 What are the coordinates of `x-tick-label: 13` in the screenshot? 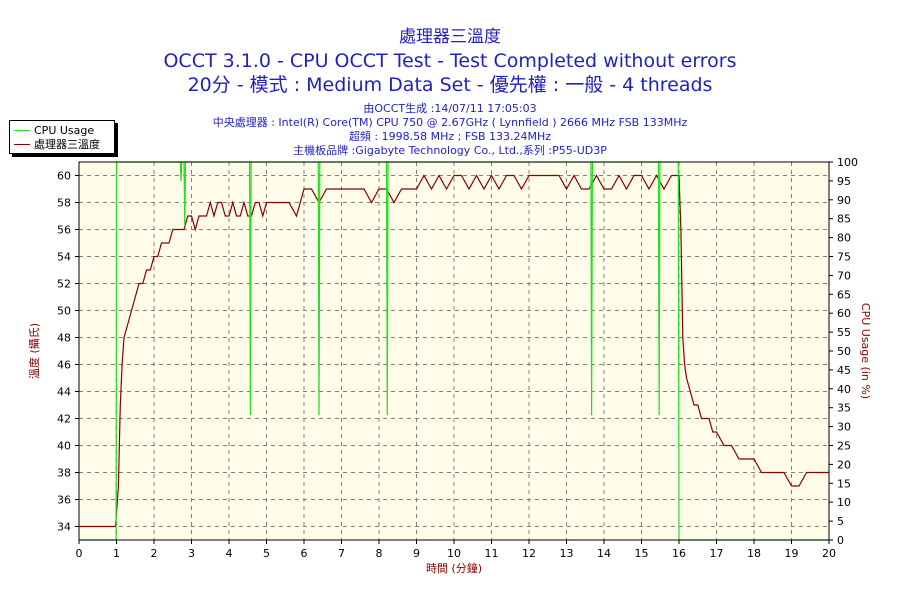 It's located at (567, 553).